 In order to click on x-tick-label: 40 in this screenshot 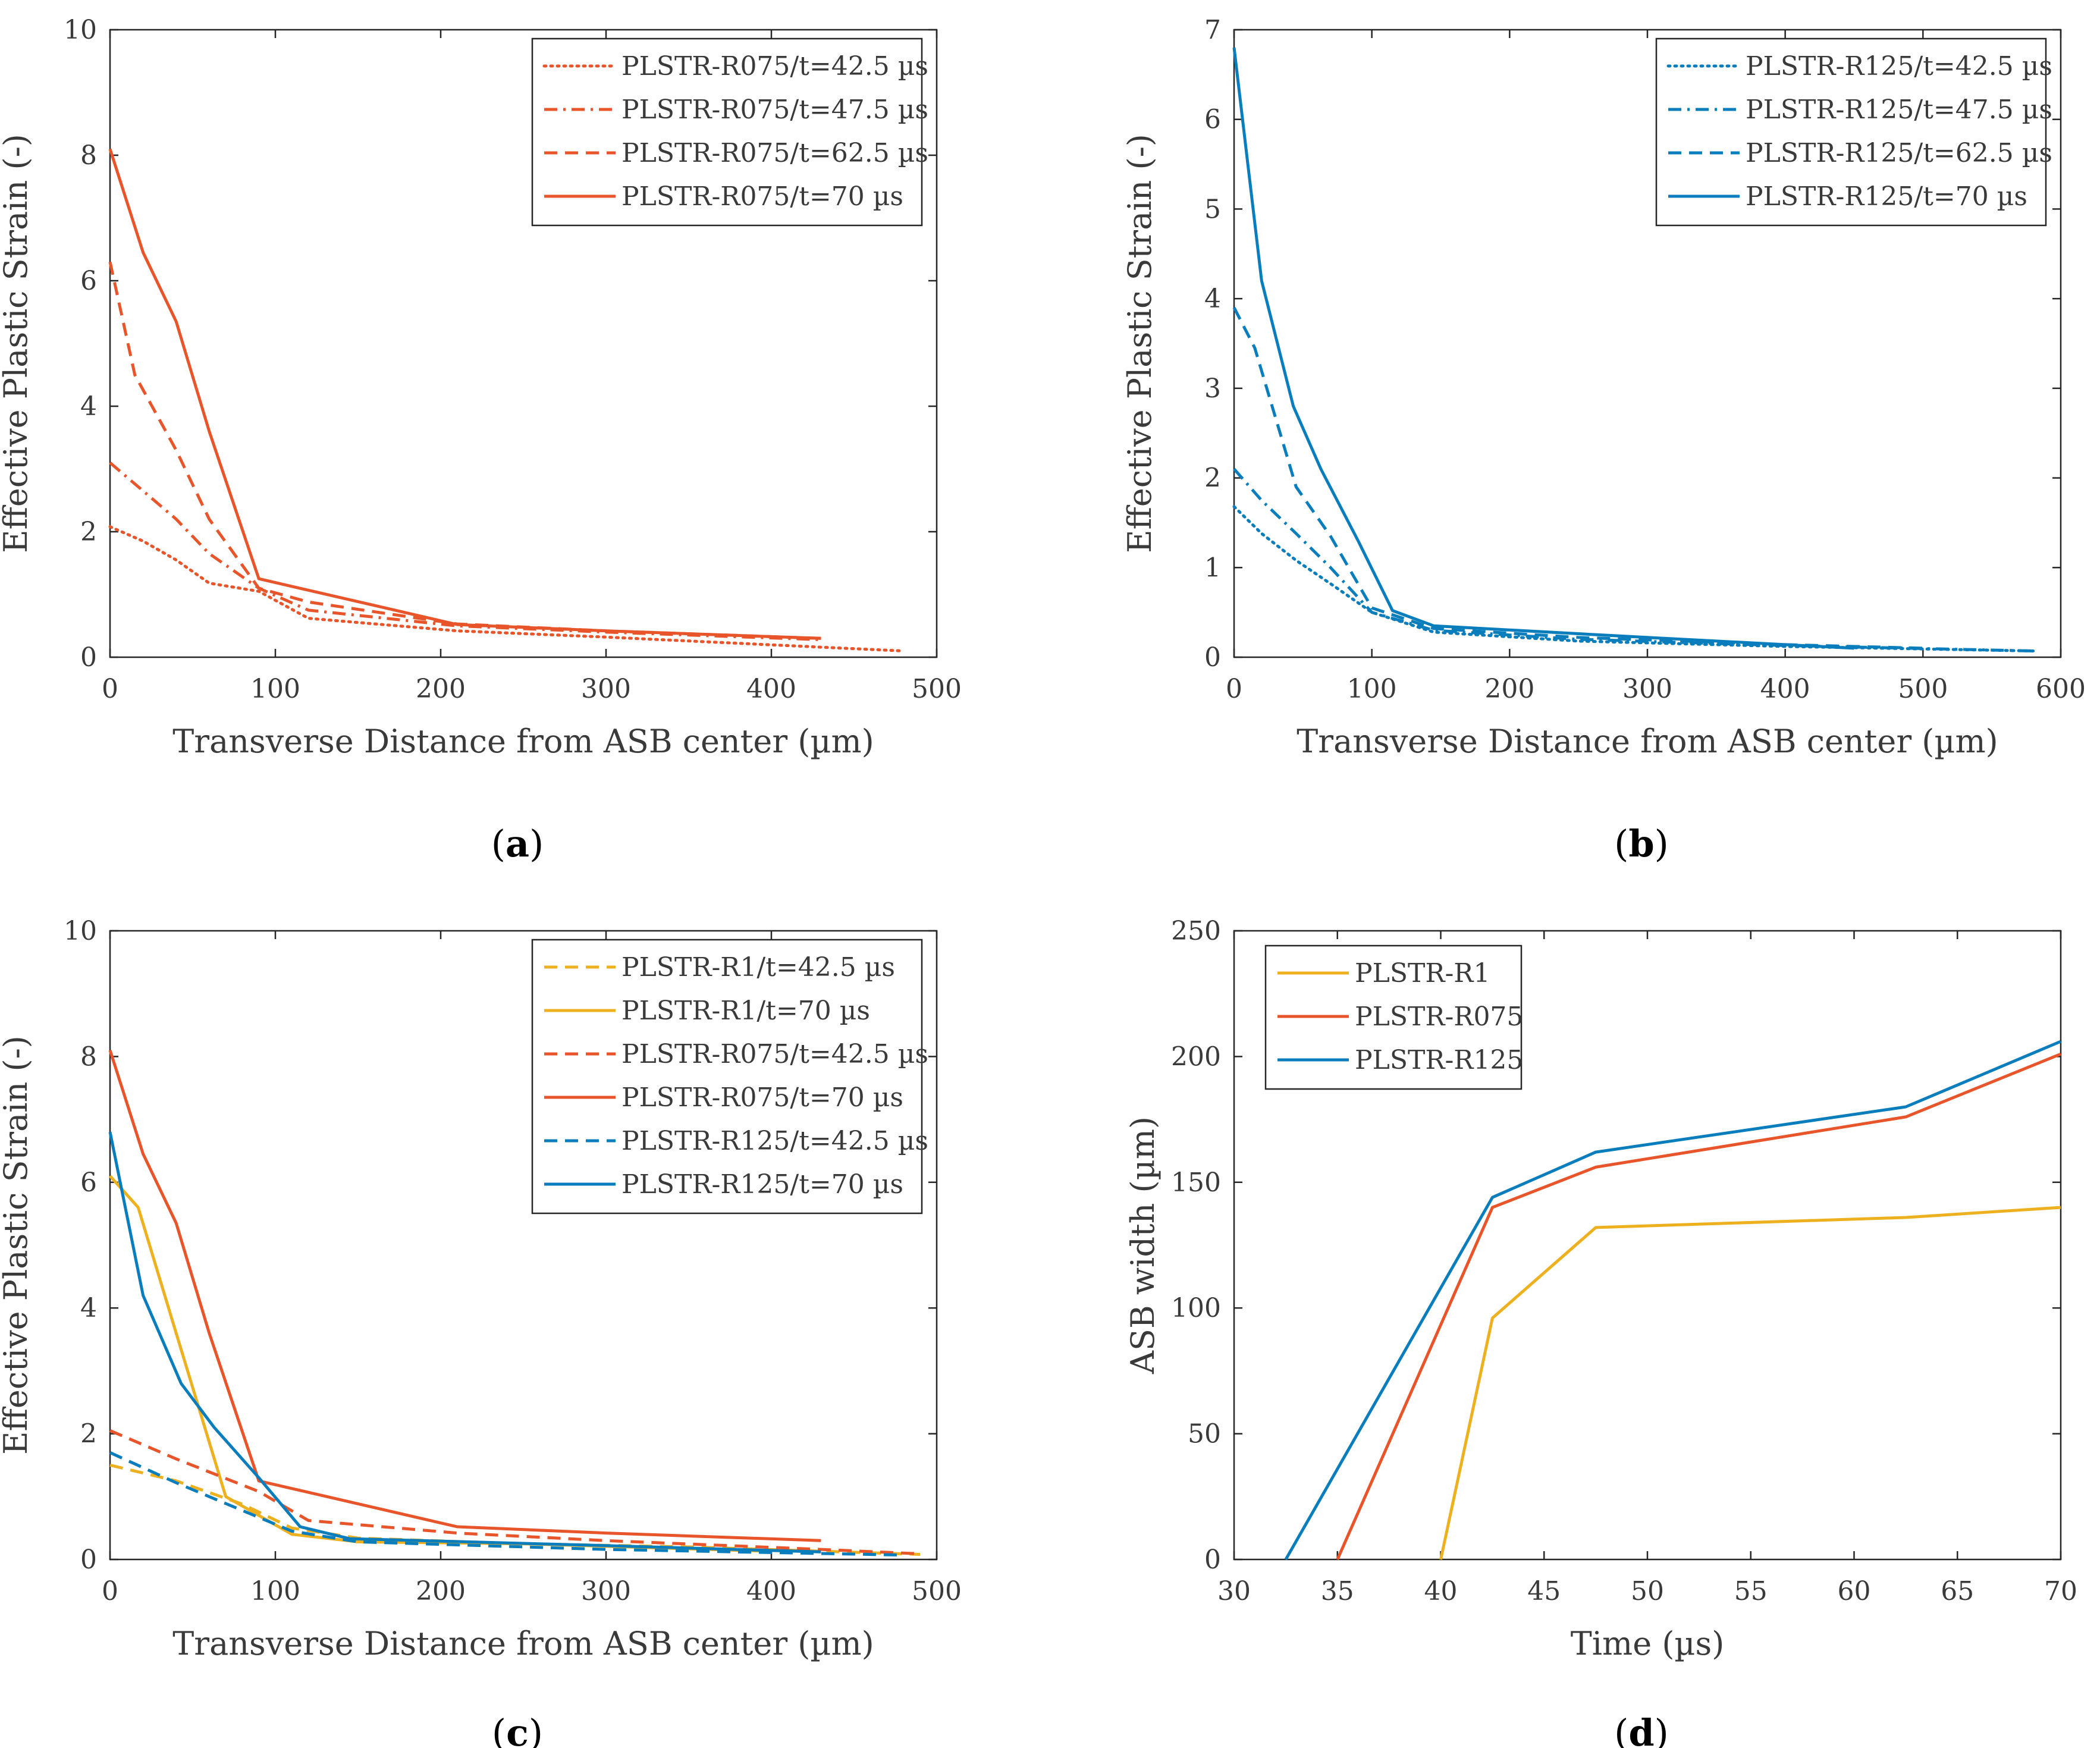, I will do `click(1441, 1591)`.